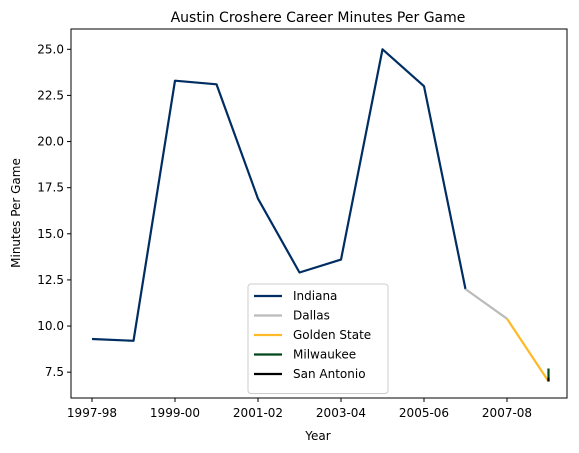 This screenshot has height=453, width=579. Describe the element at coordinates (50, 142) in the screenshot. I see `y-tick-label: 20.0` at that location.